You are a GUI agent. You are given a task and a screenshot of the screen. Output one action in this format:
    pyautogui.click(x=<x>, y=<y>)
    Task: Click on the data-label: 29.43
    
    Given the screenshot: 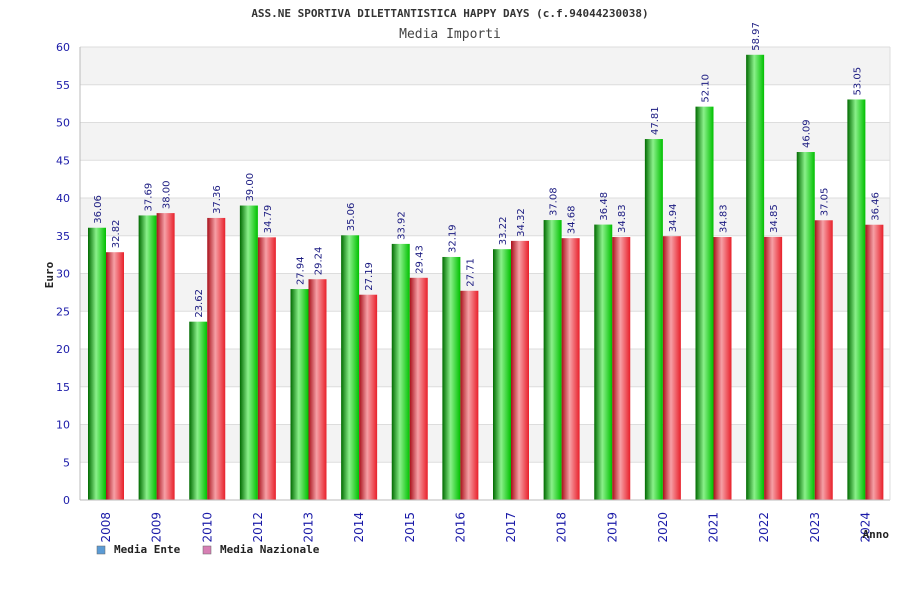 What is the action you would take?
    pyautogui.click(x=420, y=259)
    